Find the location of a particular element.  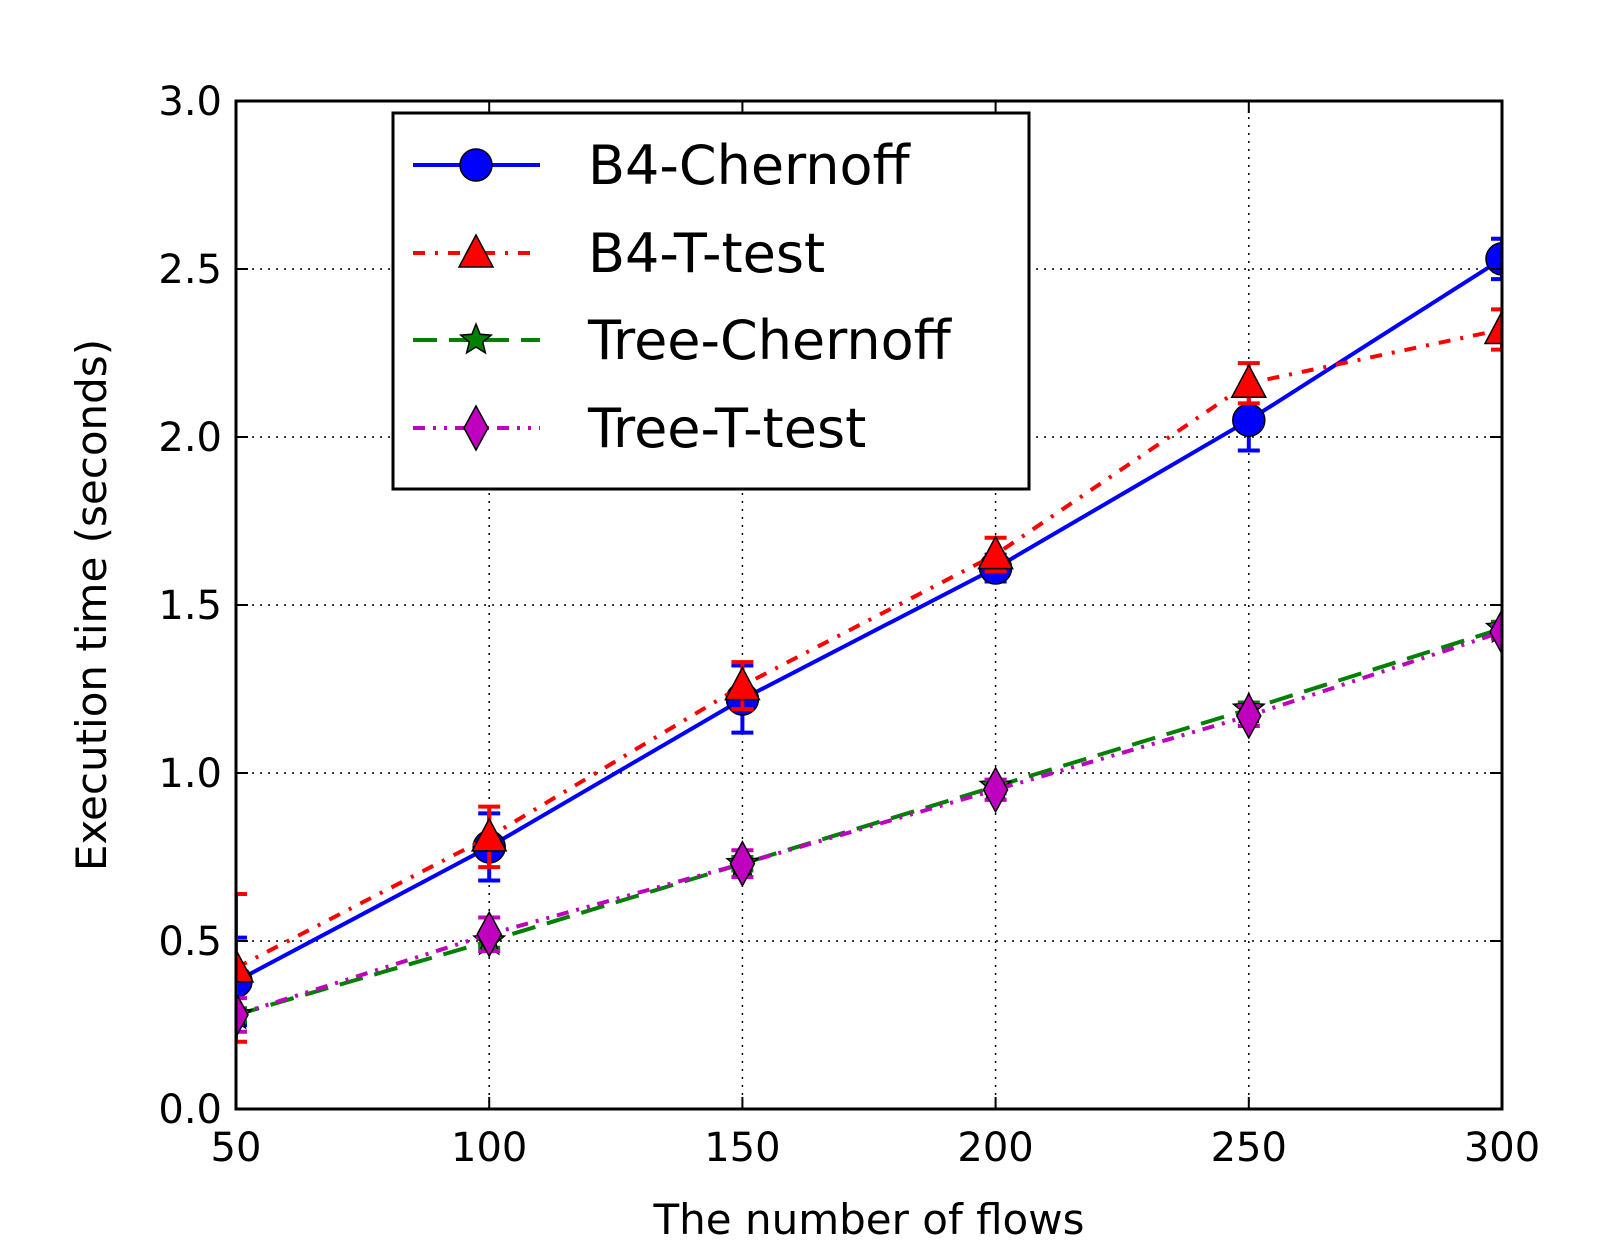

x-tick-label: 150 is located at coordinates (742, 1148).